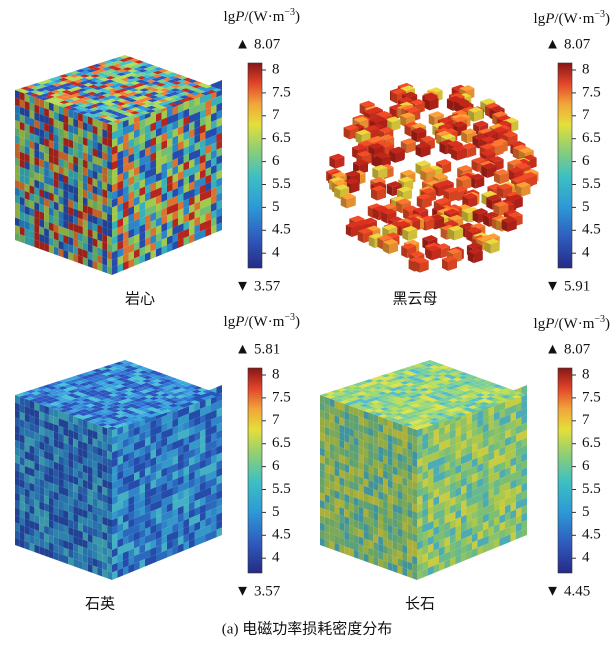 The height and width of the screenshot is (646, 614). What do you see at coordinates (264, 322) in the screenshot?
I see `title-part: /(W·m` at bounding box center [264, 322].